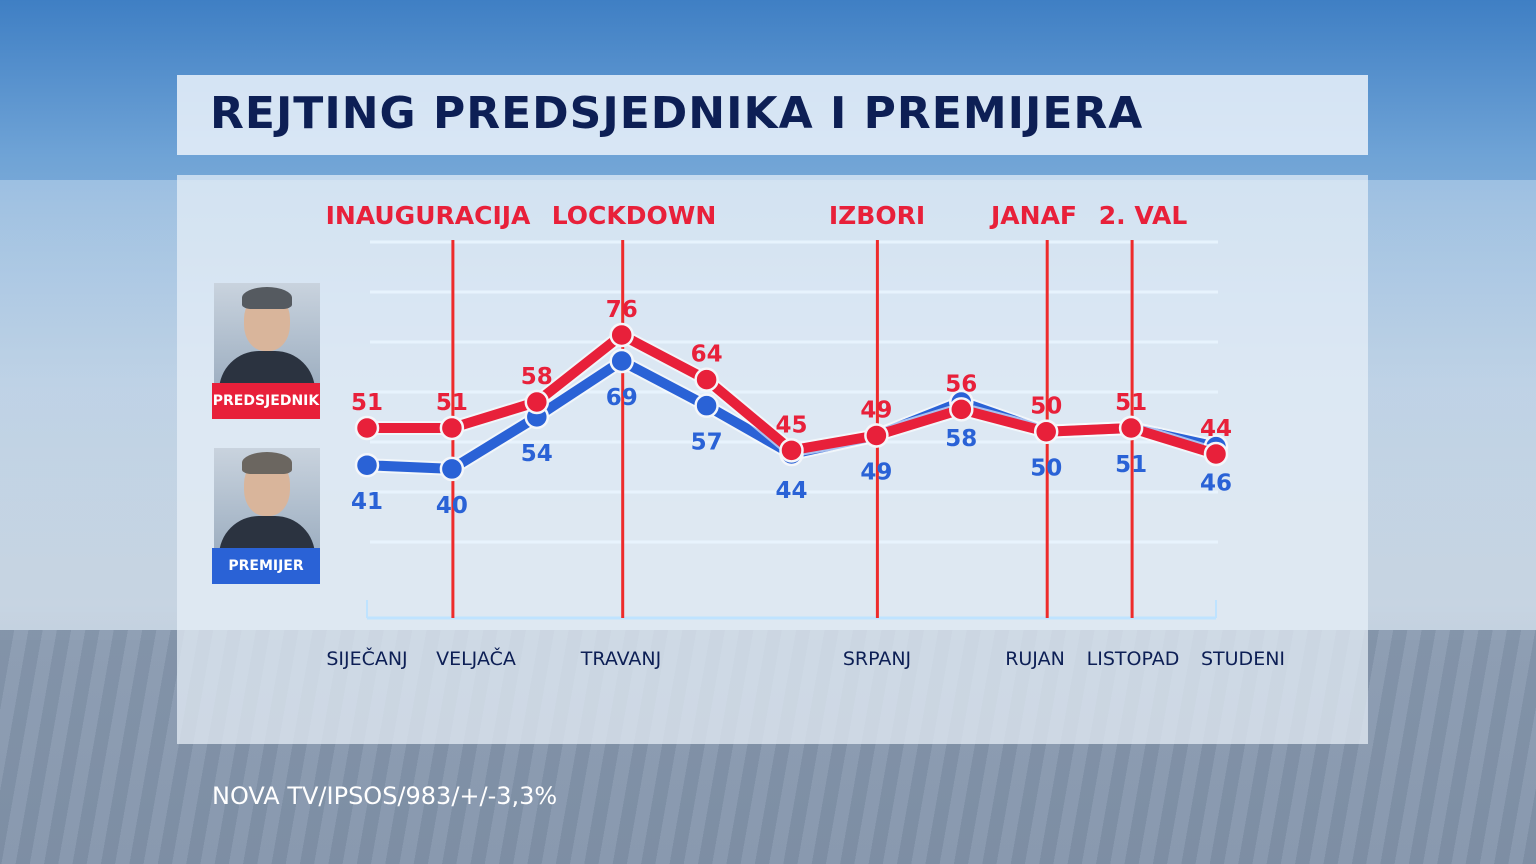 The width and height of the screenshot is (1536, 864). What do you see at coordinates (707, 443) in the screenshot?
I see `data-label: 57` at bounding box center [707, 443].